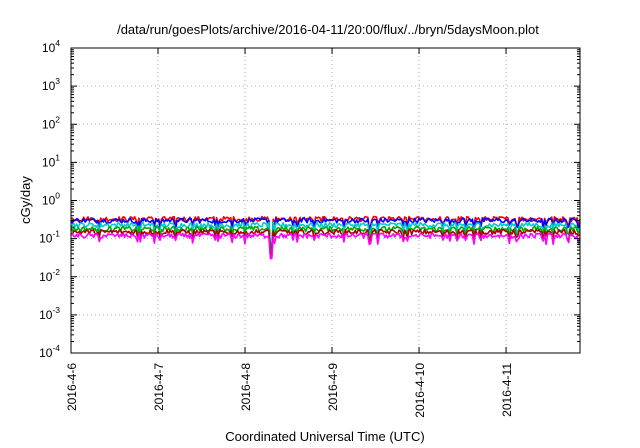 Image resolution: width=640 pixels, height=448 pixels. I want to click on y-tick-label: 10⁴, so click(51, 46).